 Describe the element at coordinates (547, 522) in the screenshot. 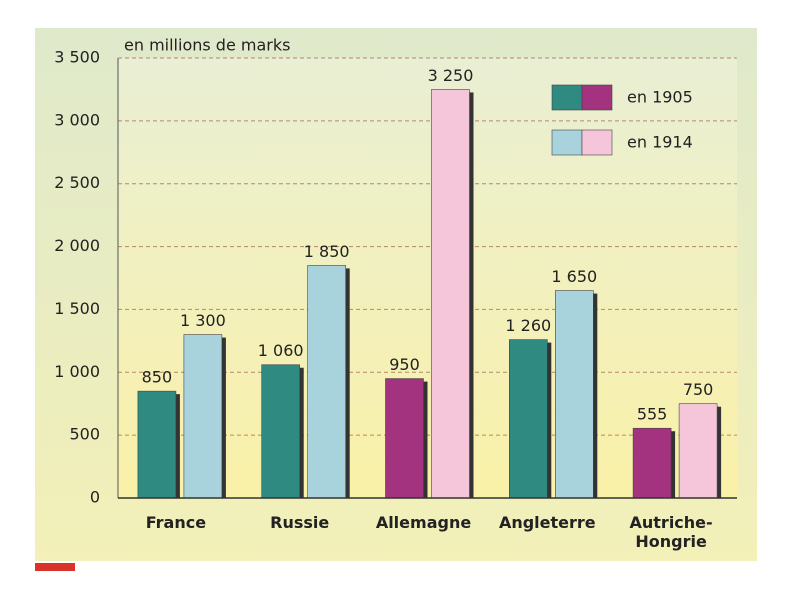

I see `x-tick-label: Angleterre` at that location.